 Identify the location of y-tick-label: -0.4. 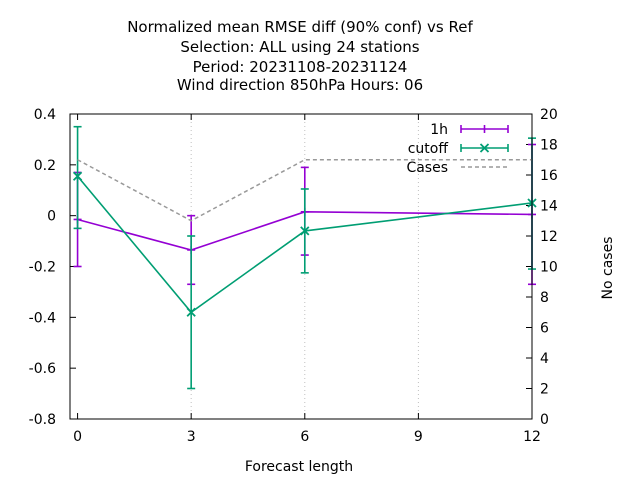
(42, 318).